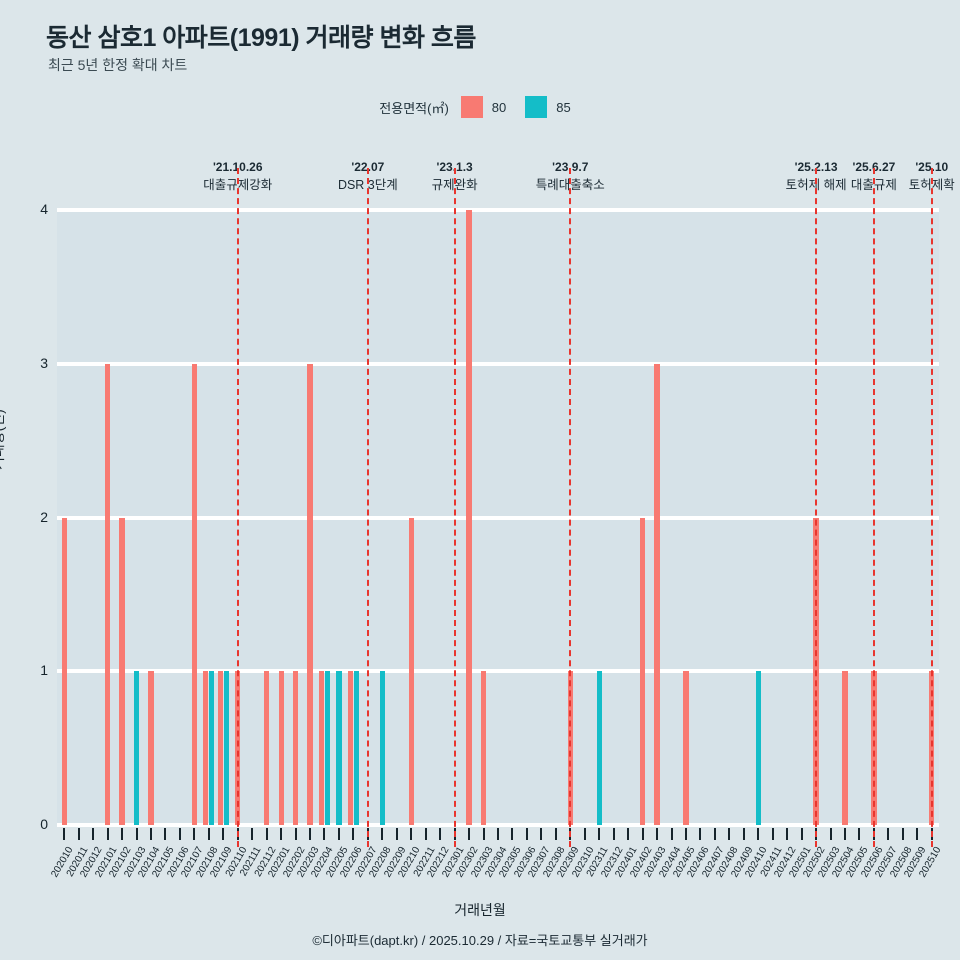 Image resolution: width=960 pixels, height=960 pixels. What do you see at coordinates (44, 209) in the screenshot?
I see `y-axis-tick-4: 4` at bounding box center [44, 209].